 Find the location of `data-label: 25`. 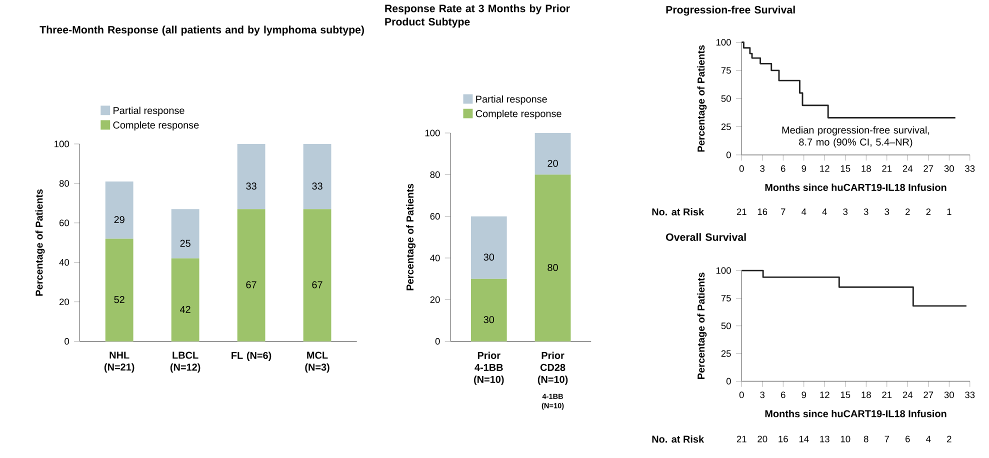

data-label: 25 is located at coordinates (185, 243).